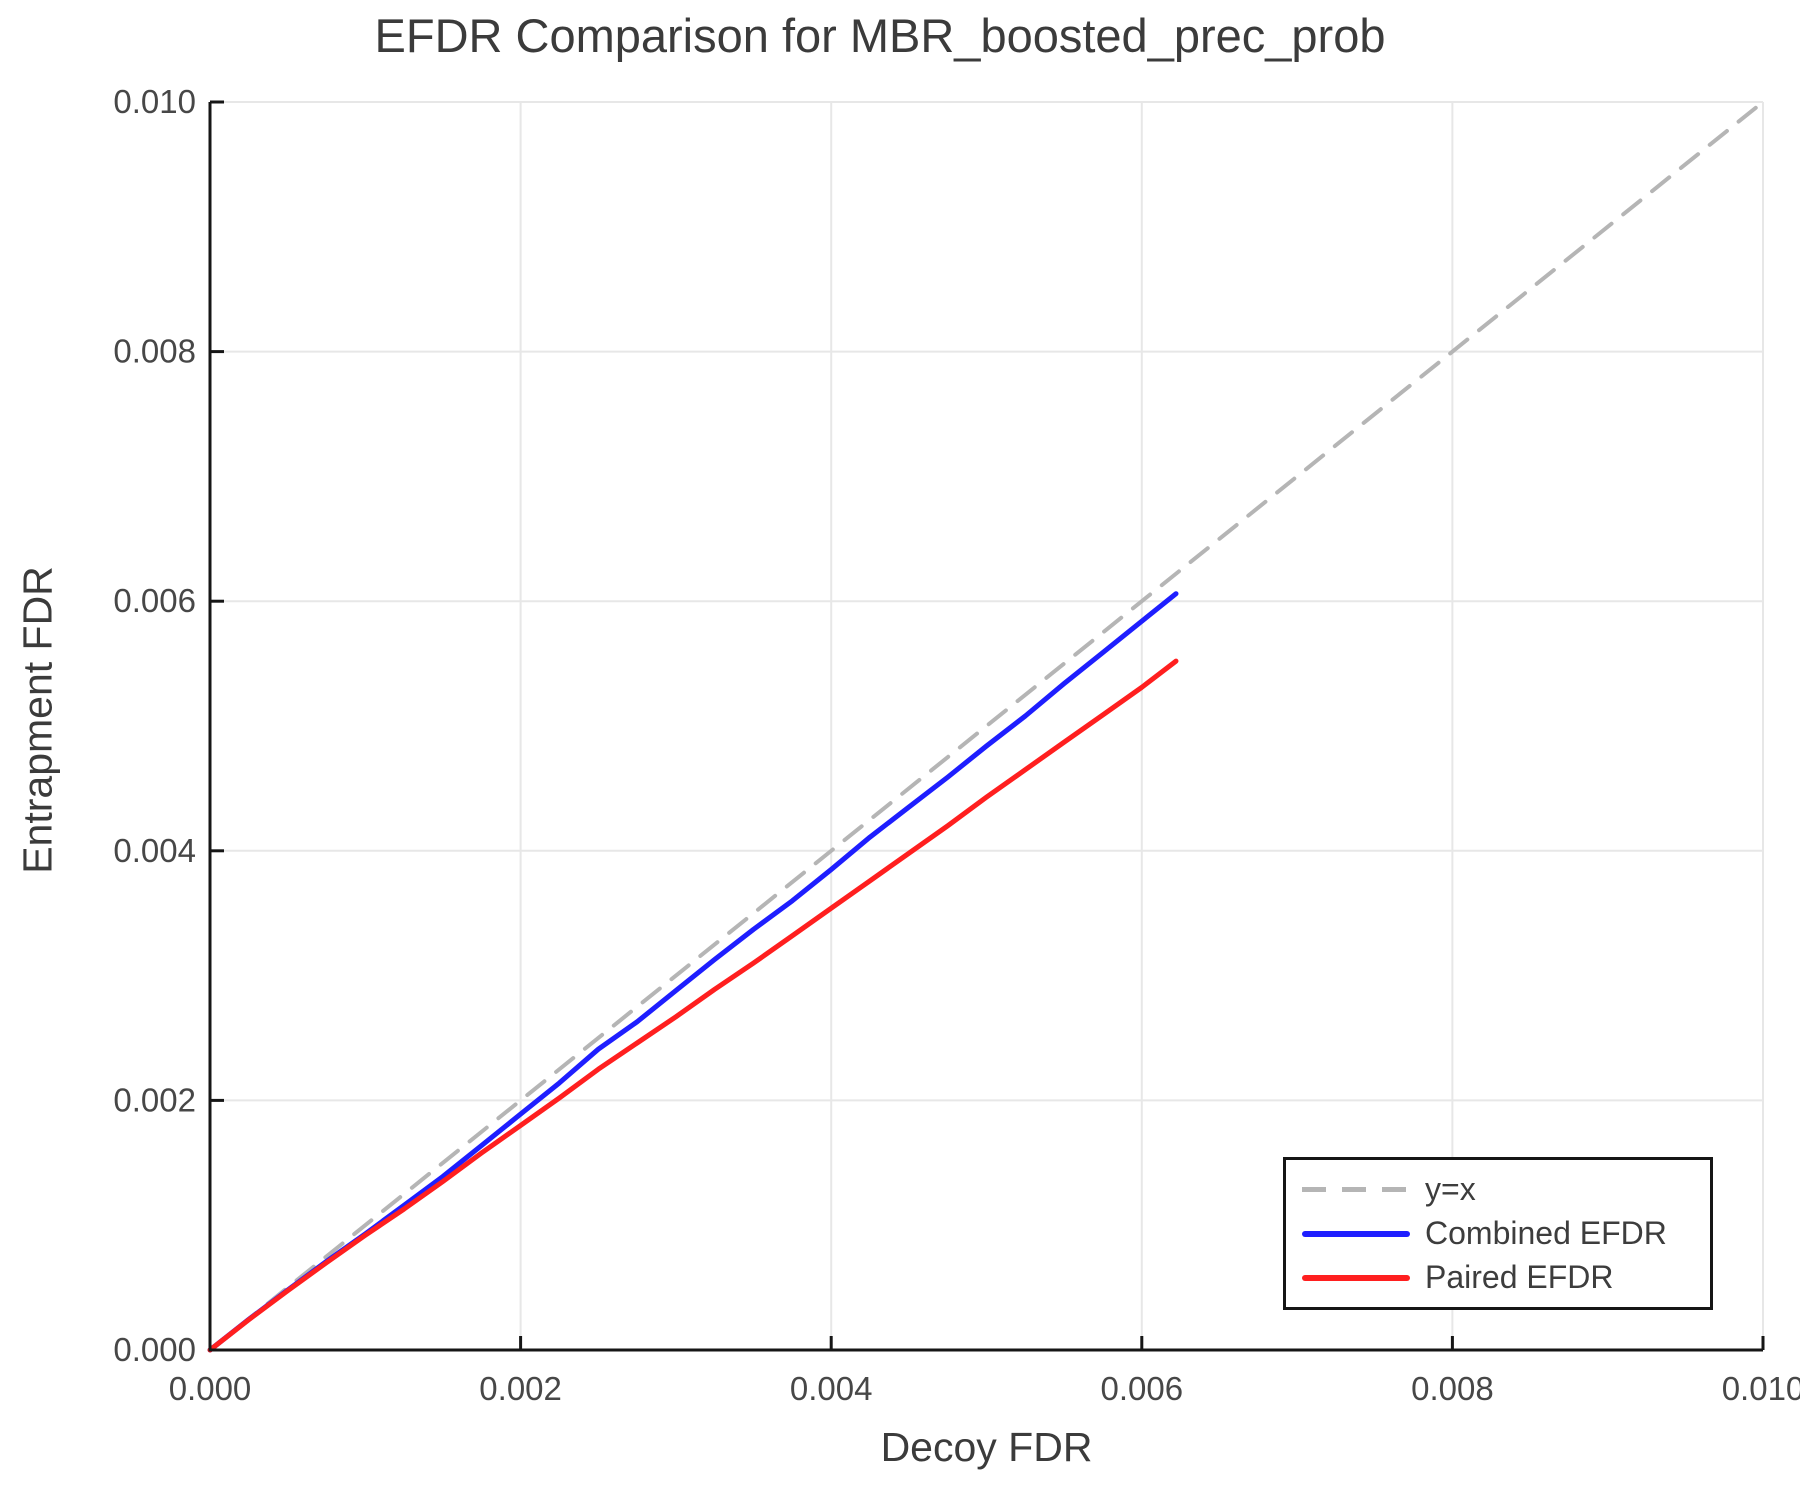 The height and width of the screenshot is (1500, 1800). Describe the element at coordinates (154, 101) in the screenshot. I see `y-tick-label: 0.010` at that location.